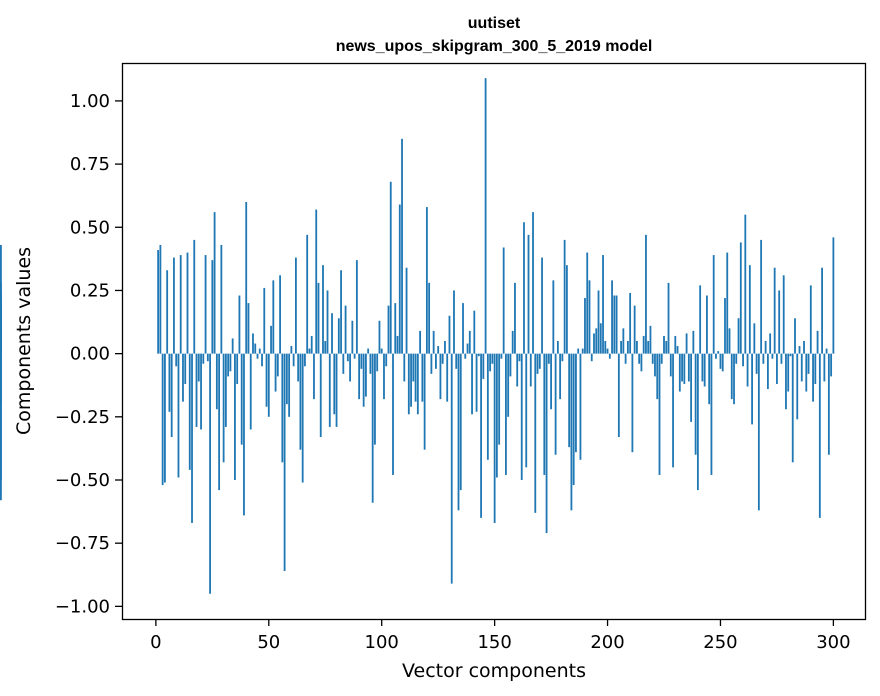  Describe the element at coordinates (833, 642) in the screenshot. I see `x-tick-label: 300` at that location.